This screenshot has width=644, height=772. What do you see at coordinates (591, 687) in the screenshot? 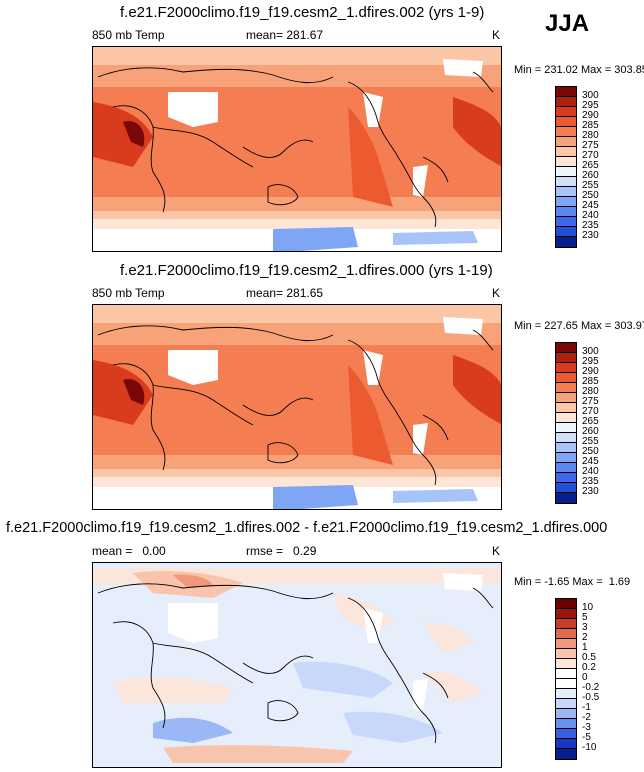
I see `colorbar-tick-label: -0.2` at bounding box center [591, 687].